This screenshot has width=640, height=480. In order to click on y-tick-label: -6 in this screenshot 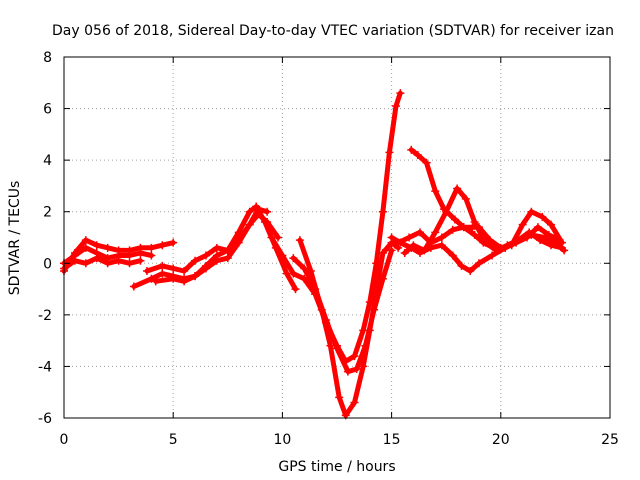, I will do `click(45, 419)`.